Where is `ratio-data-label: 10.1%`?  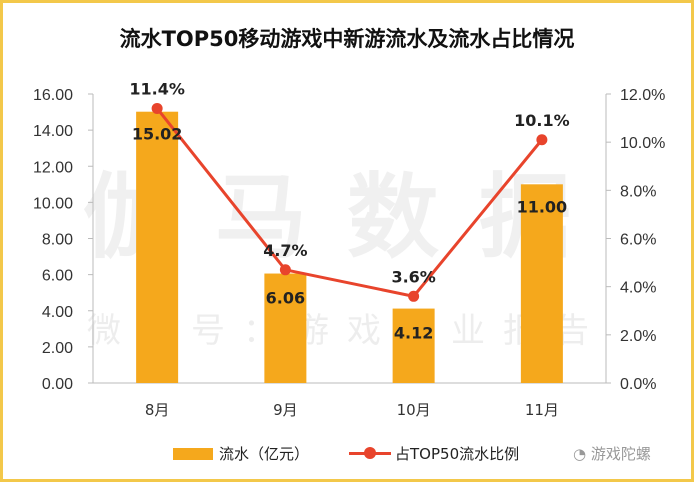 ratio-data-label: 10.1% is located at coordinates (542, 120).